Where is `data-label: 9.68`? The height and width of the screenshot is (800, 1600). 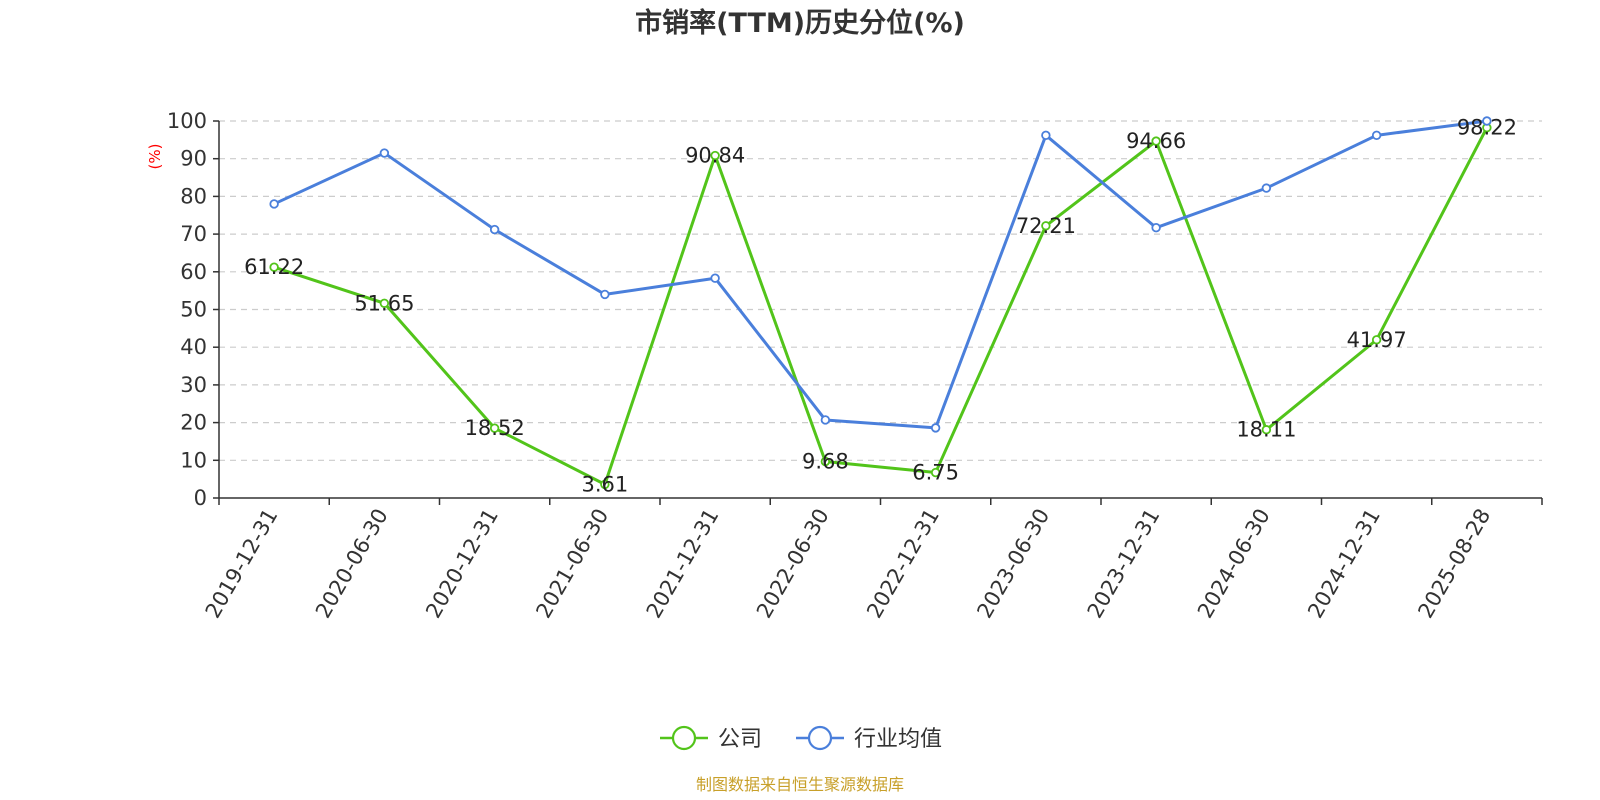 data-label: 9.68 is located at coordinates (825, 462).